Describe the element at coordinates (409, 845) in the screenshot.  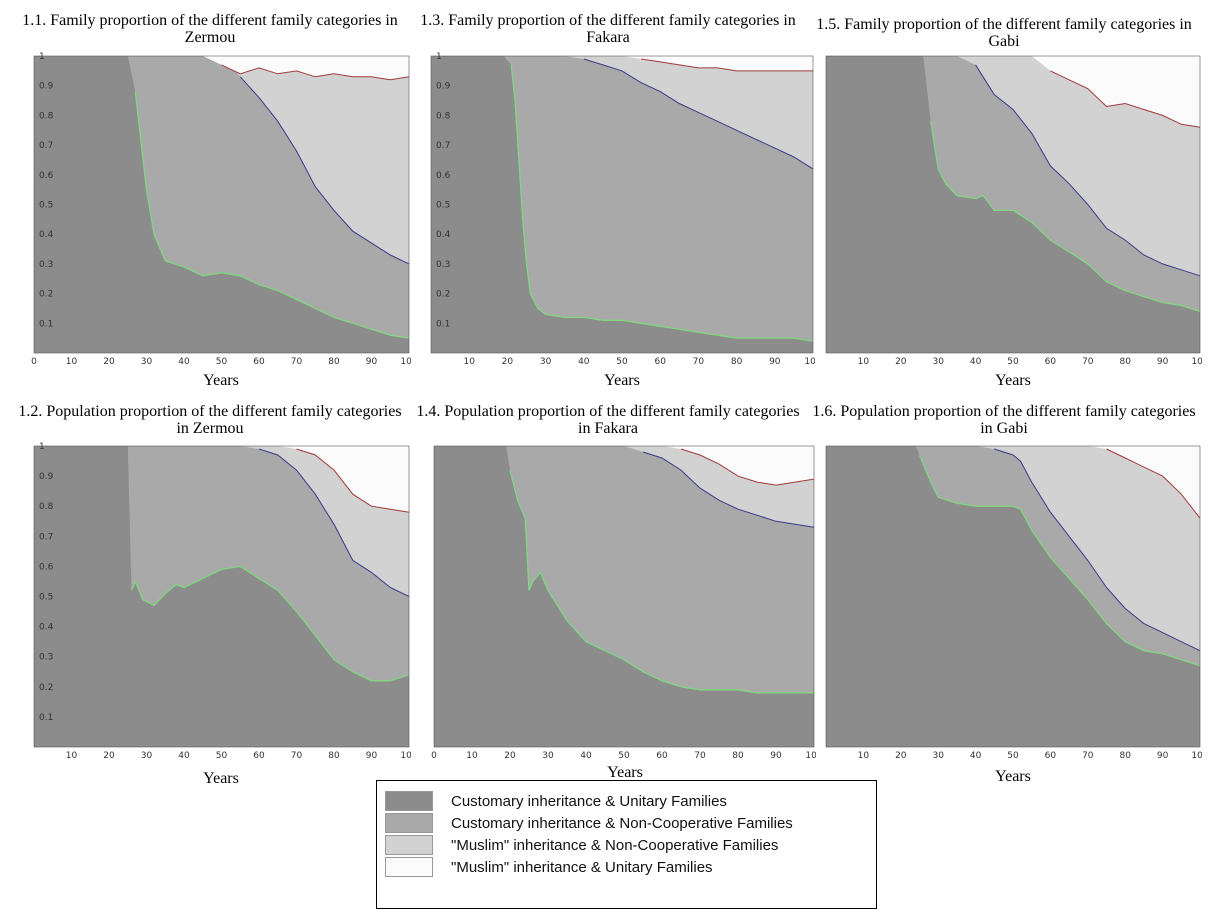
I see `legend-swatch-muslim-noncooperative` at that location.